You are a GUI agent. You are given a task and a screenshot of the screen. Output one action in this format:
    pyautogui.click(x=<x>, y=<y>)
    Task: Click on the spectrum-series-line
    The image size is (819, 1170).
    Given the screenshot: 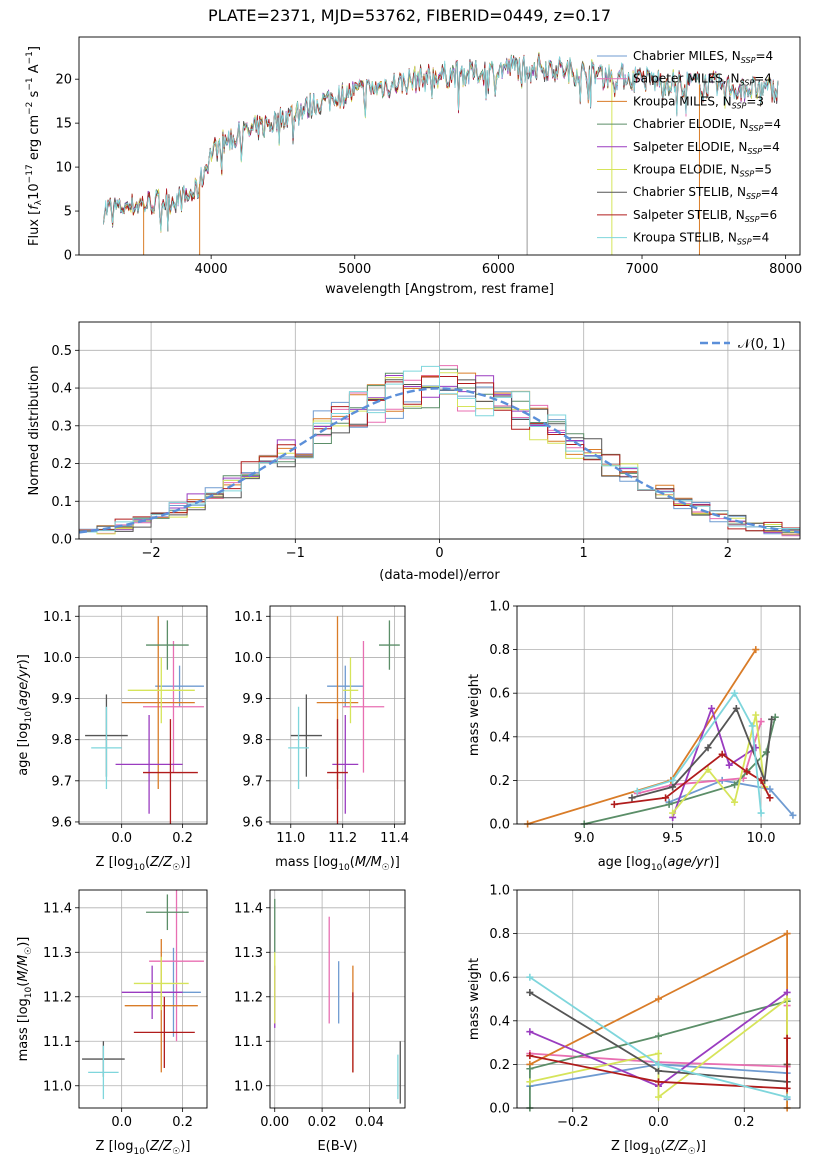 What is the action you would take?
    pyautogui.click(x=441, y=143)
    